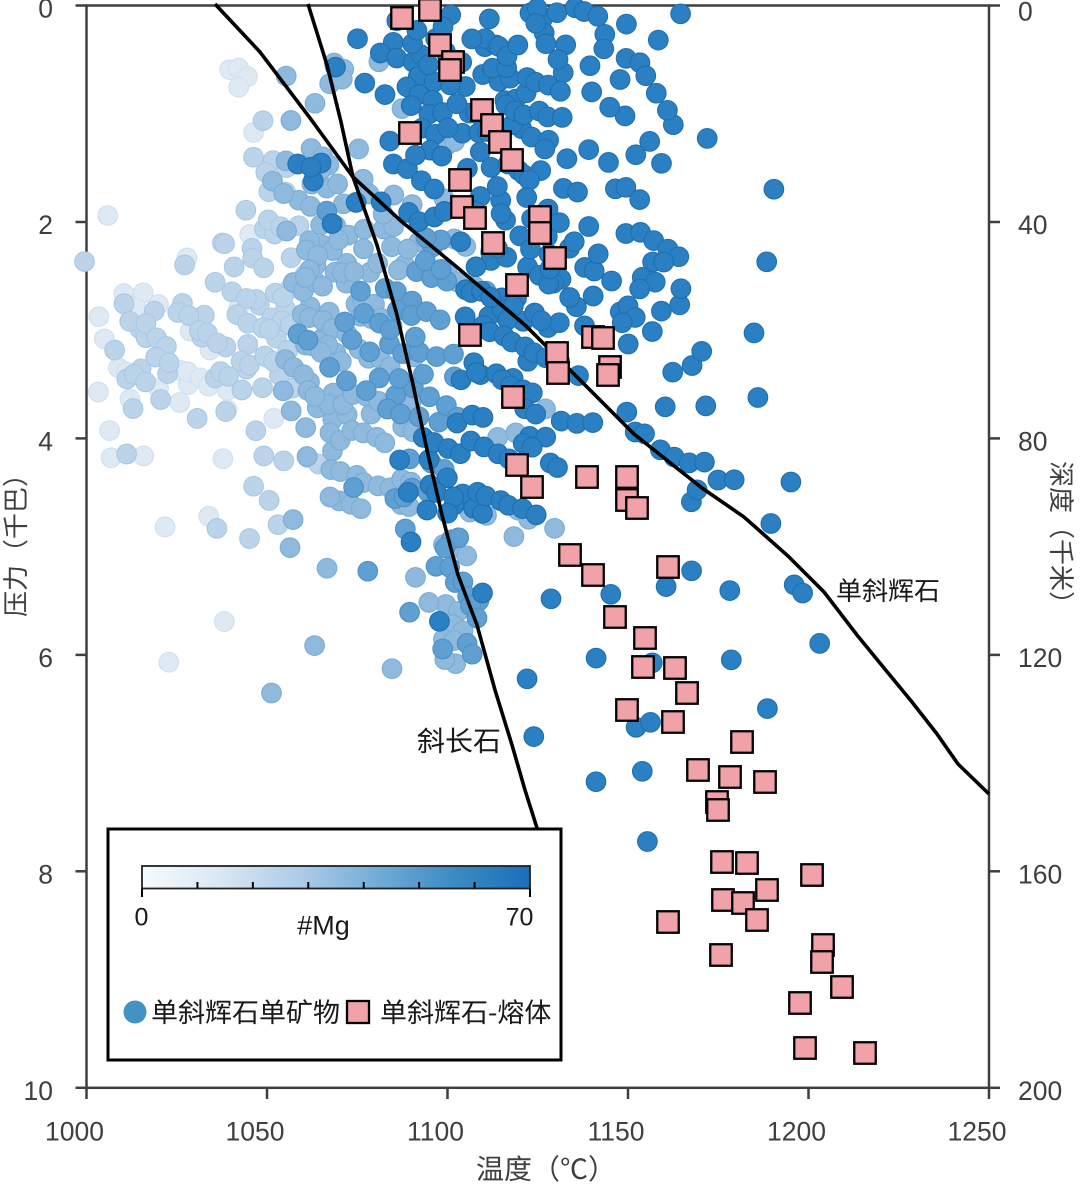  Describe the element at coordinates (1032, 225) in the screenshot. I see `svg-text: 40` at that location.